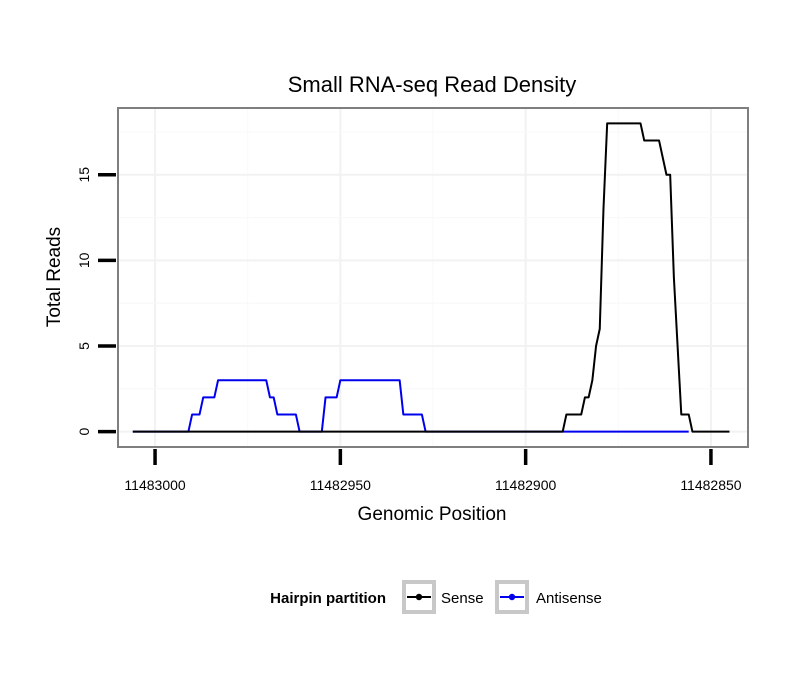  Describe the element at coordinates (84, 346) in the screenshot. I see `y-tick-label: 5` at that location.